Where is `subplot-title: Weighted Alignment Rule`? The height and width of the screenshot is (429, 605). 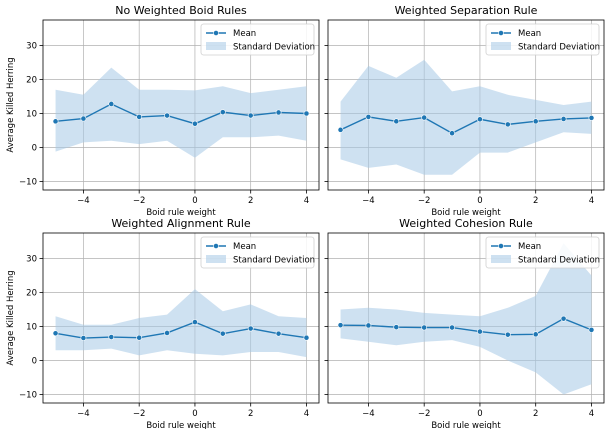
subplot-title: Weighted Alignment Rule is located at coordinates (181, 223).